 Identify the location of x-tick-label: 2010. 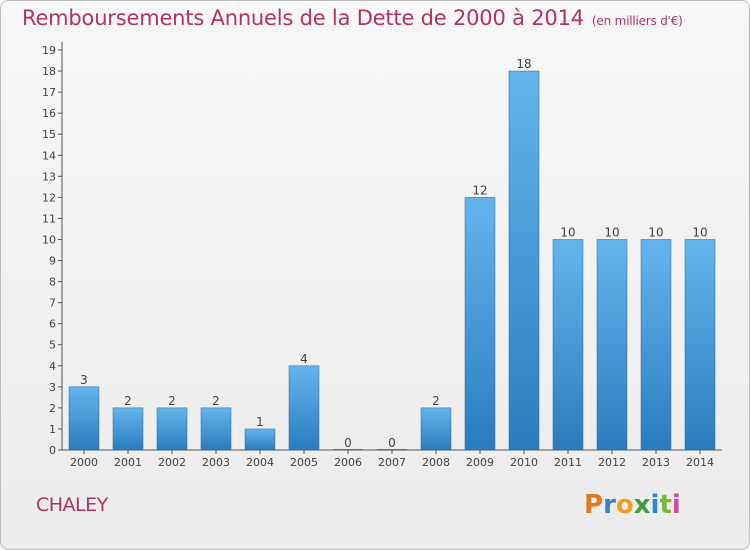
(524, 462).